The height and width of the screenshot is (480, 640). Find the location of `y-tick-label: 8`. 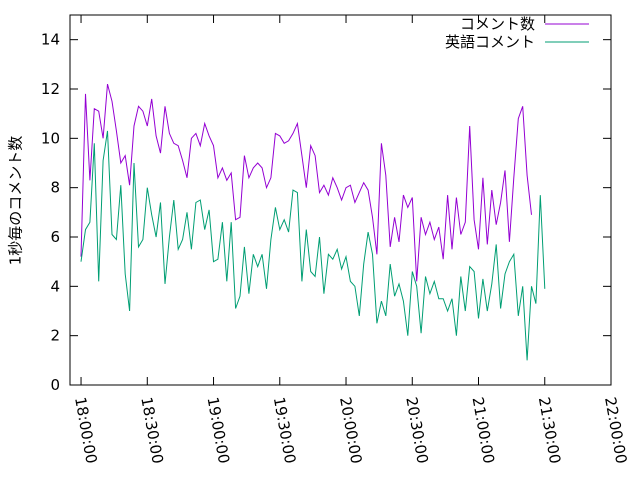

y-tick-label: 8 is located at coordinates (55, 188).